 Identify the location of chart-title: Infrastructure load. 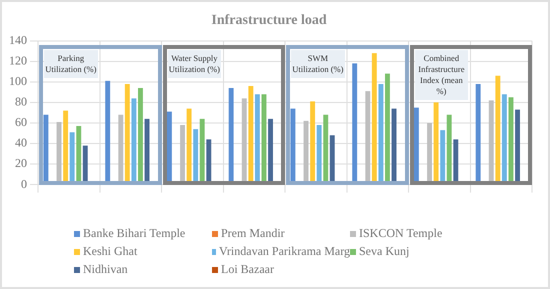
(269, 20).